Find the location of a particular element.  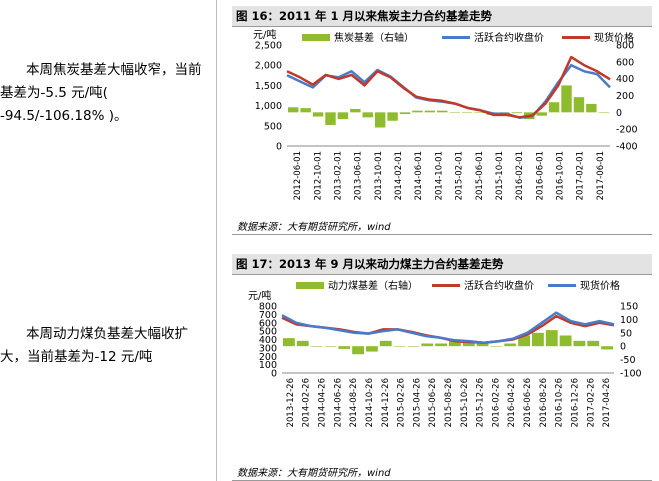

right-tick-label: 0 is located at coordinates (623, 347).